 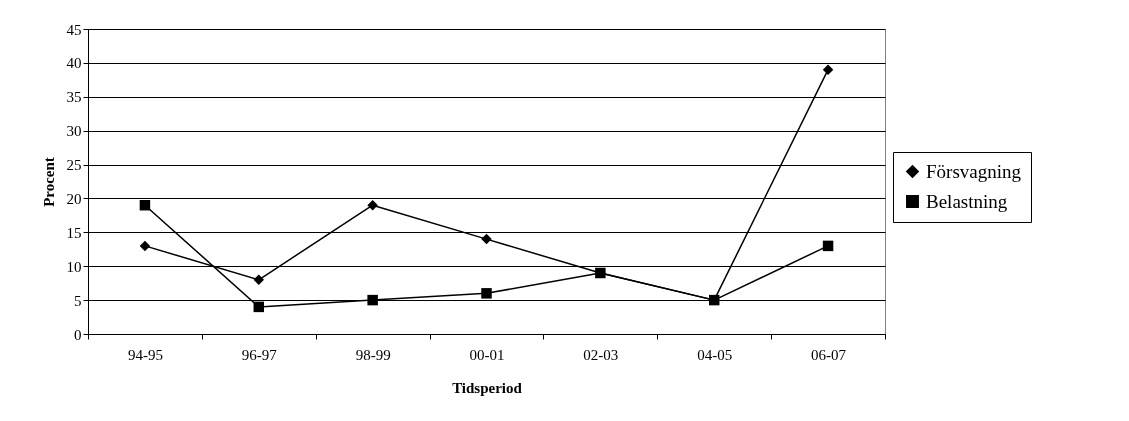 I want to click on x-axis-title: Tidsperiod, so click(x=487, y=387).